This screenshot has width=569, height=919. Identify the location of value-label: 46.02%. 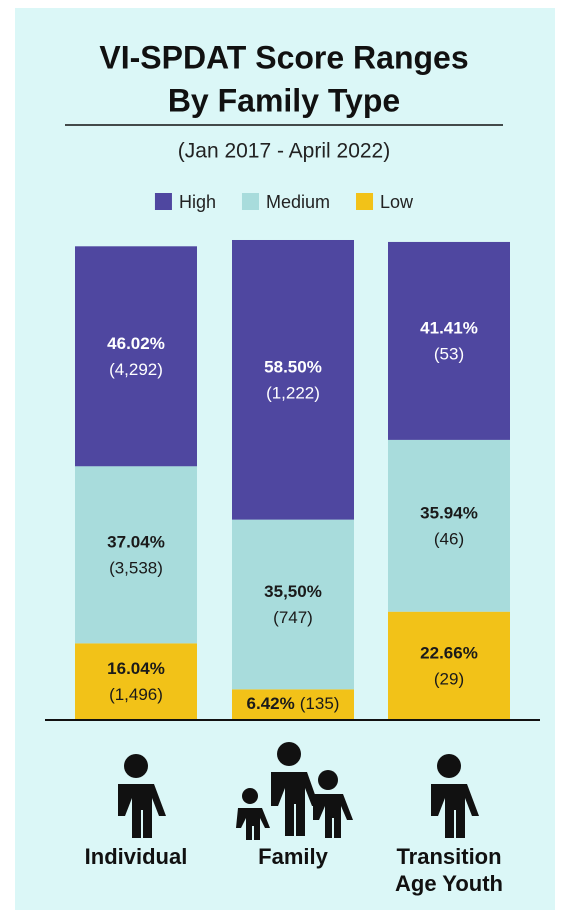
(136, 343).